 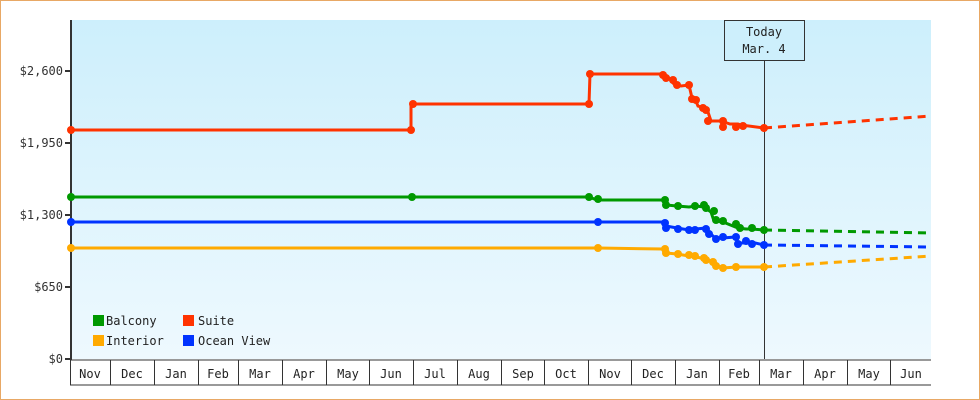 What do you see at coordinates (523, 374) in the screenshot?
I see `month-label: Sep` at bounding box center [523, 374].